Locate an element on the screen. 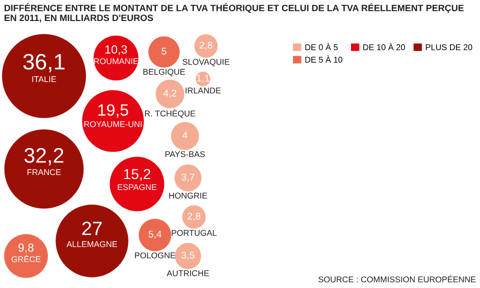  category-label: ROUMANIE is located at coordinates (116, 61).